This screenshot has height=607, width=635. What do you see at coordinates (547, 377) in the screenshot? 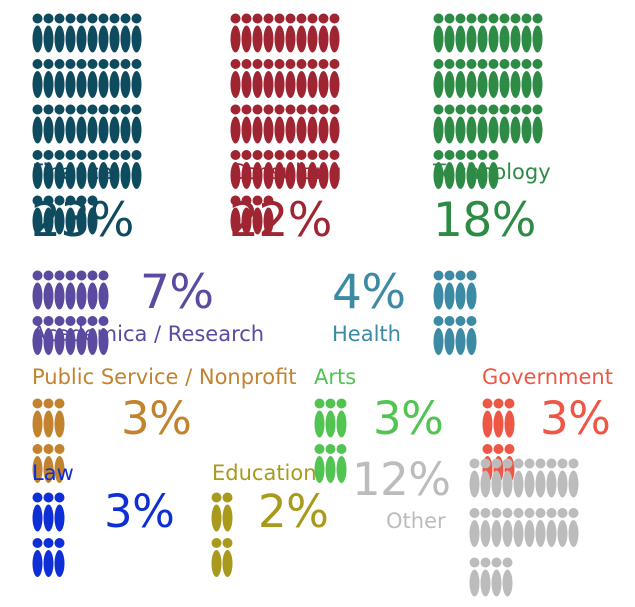
I see `government-label: Government` at bounding box center [547, 377].